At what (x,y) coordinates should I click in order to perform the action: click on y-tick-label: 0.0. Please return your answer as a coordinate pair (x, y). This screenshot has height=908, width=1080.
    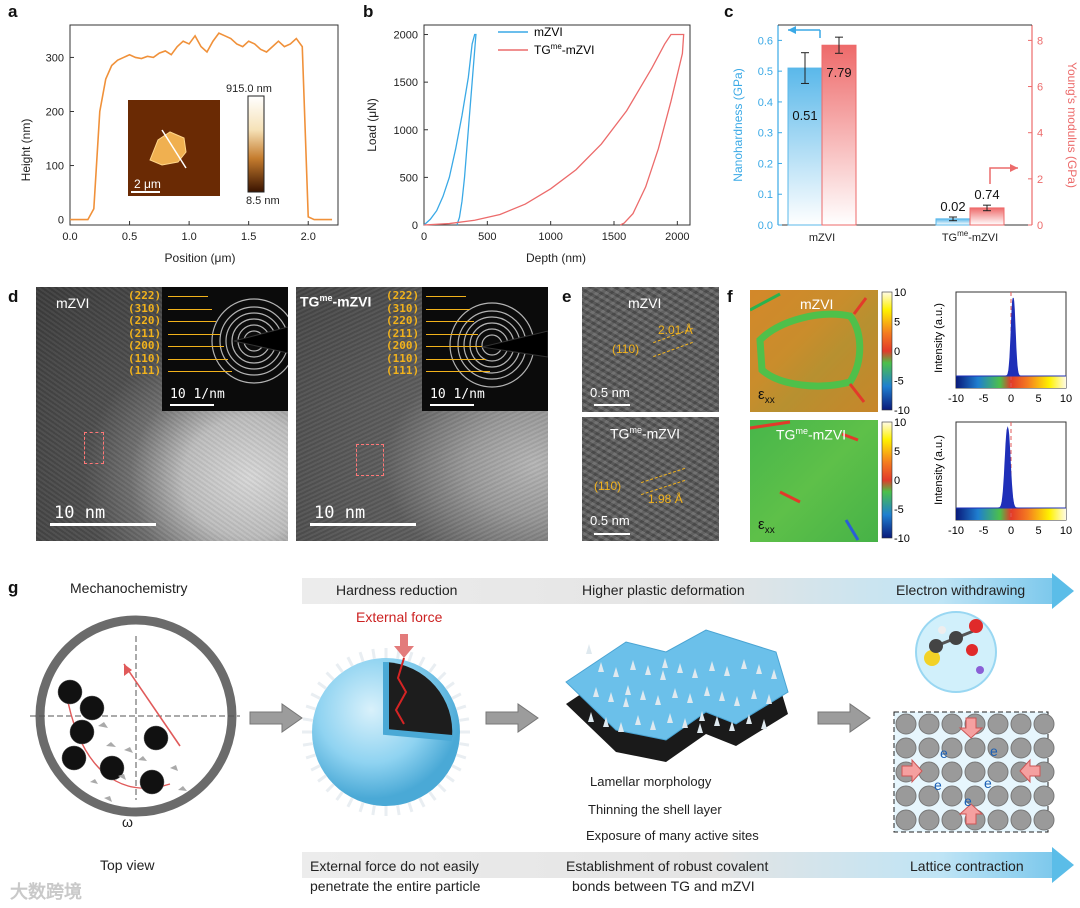
    Looking at the image, I should click on (765, 226).